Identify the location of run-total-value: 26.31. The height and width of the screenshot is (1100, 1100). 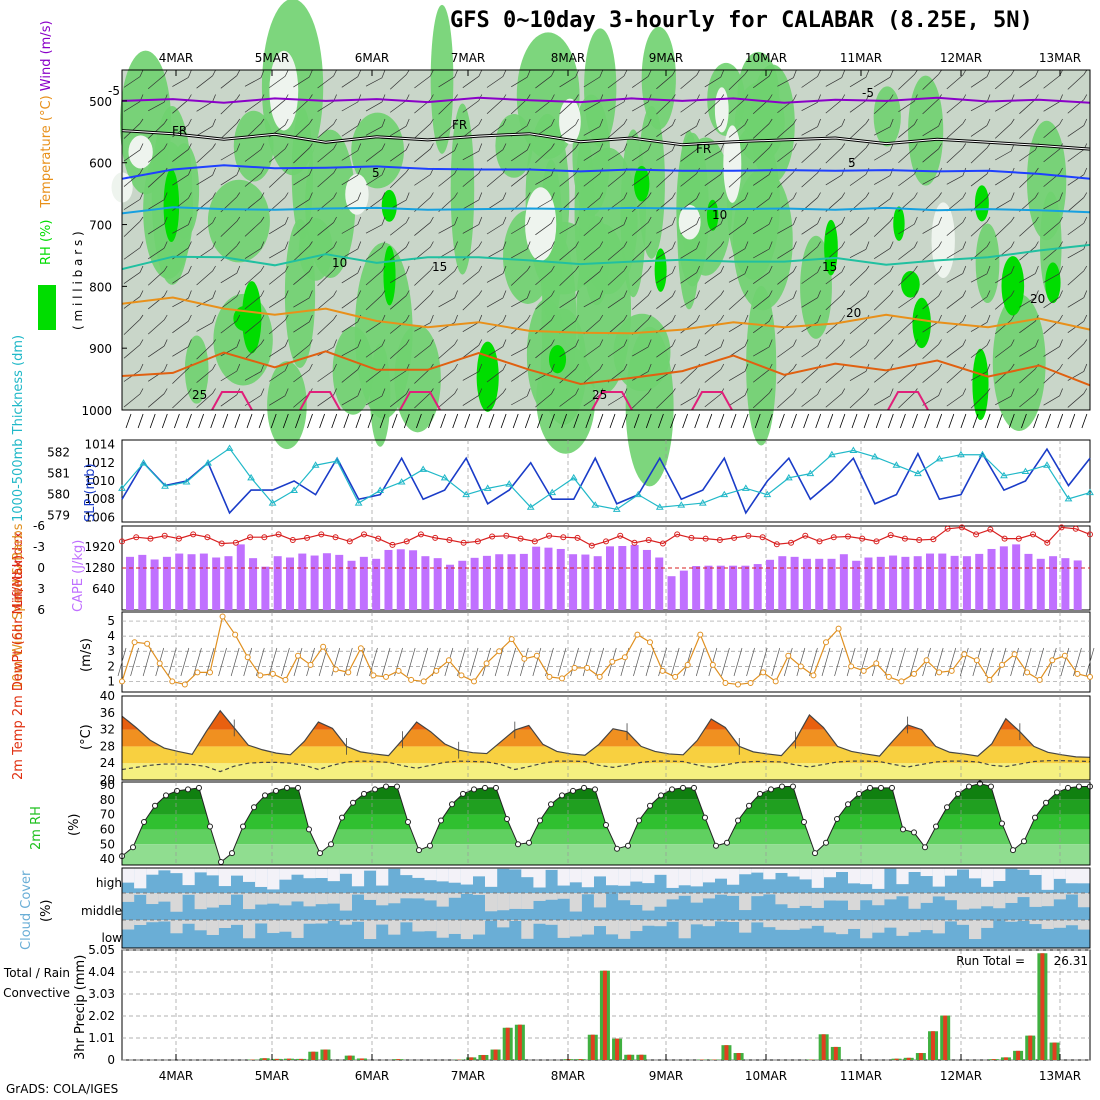
(1071, 961).